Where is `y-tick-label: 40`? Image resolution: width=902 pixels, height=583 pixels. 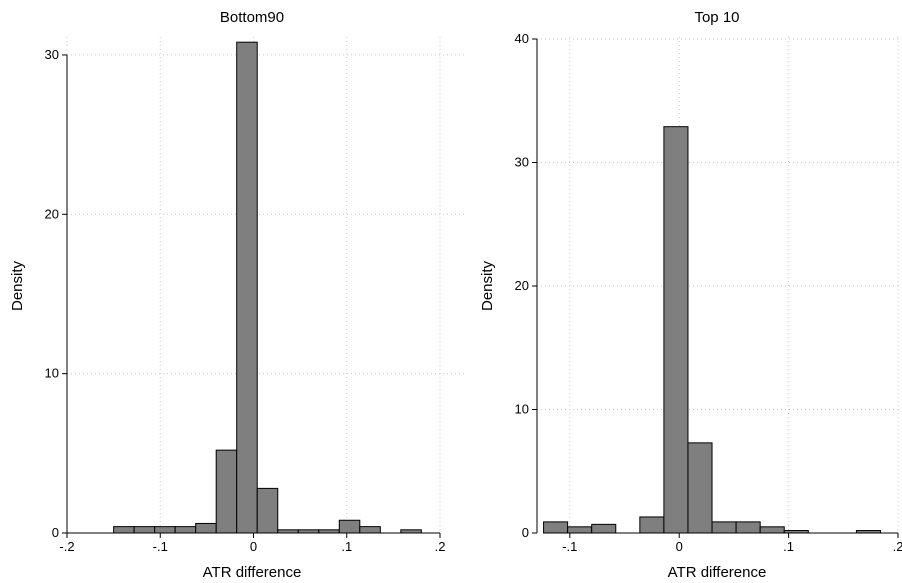
y-tick-label: 40 is located at coordinates (522, 38).